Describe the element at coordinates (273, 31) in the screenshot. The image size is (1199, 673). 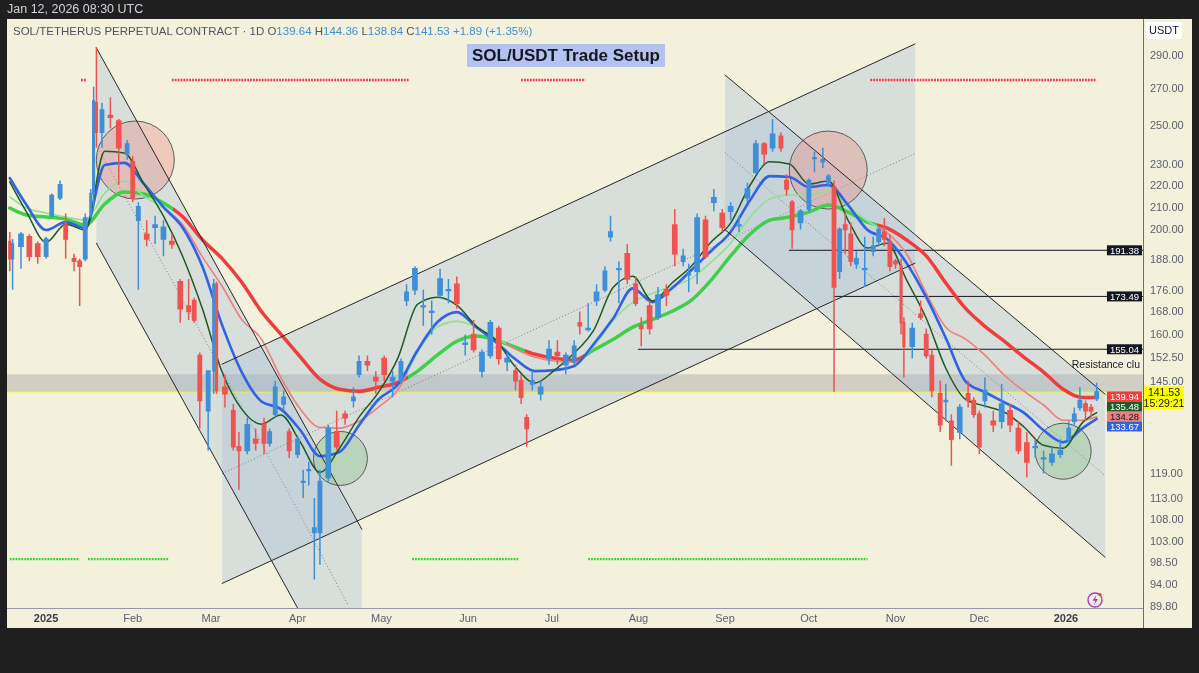
I see `text: SOL/TETHERUS PERPETUAL CONTRACT · 1D O139.64 H144.36 L138.84 C141.53 +1.89 (+1.35%)` at that location.